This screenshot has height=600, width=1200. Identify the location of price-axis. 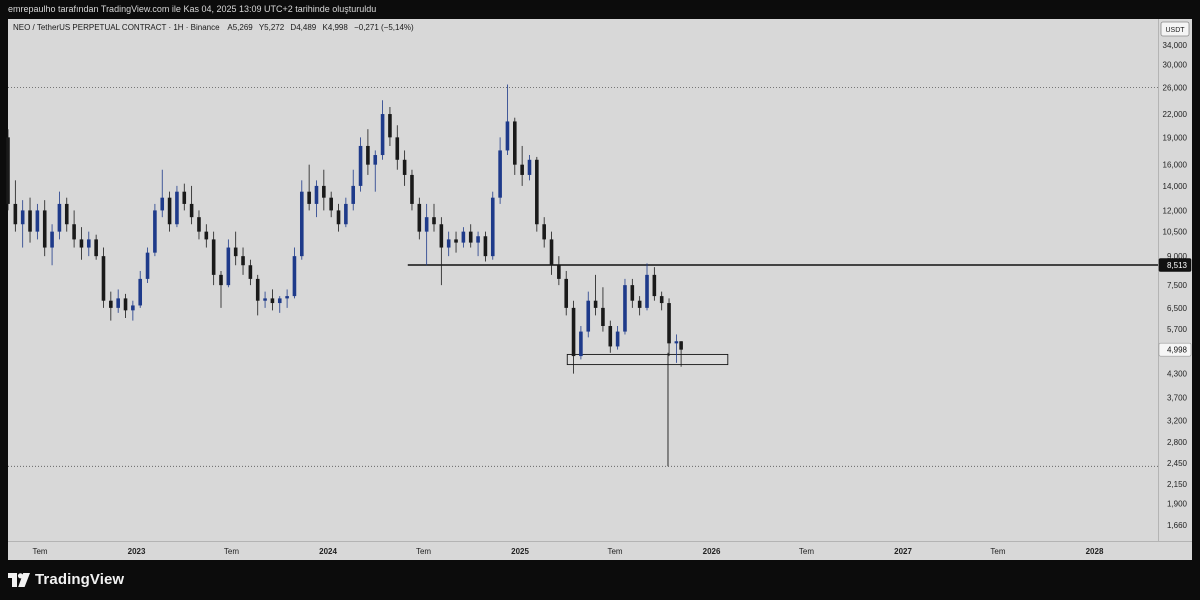
(1175, 280).